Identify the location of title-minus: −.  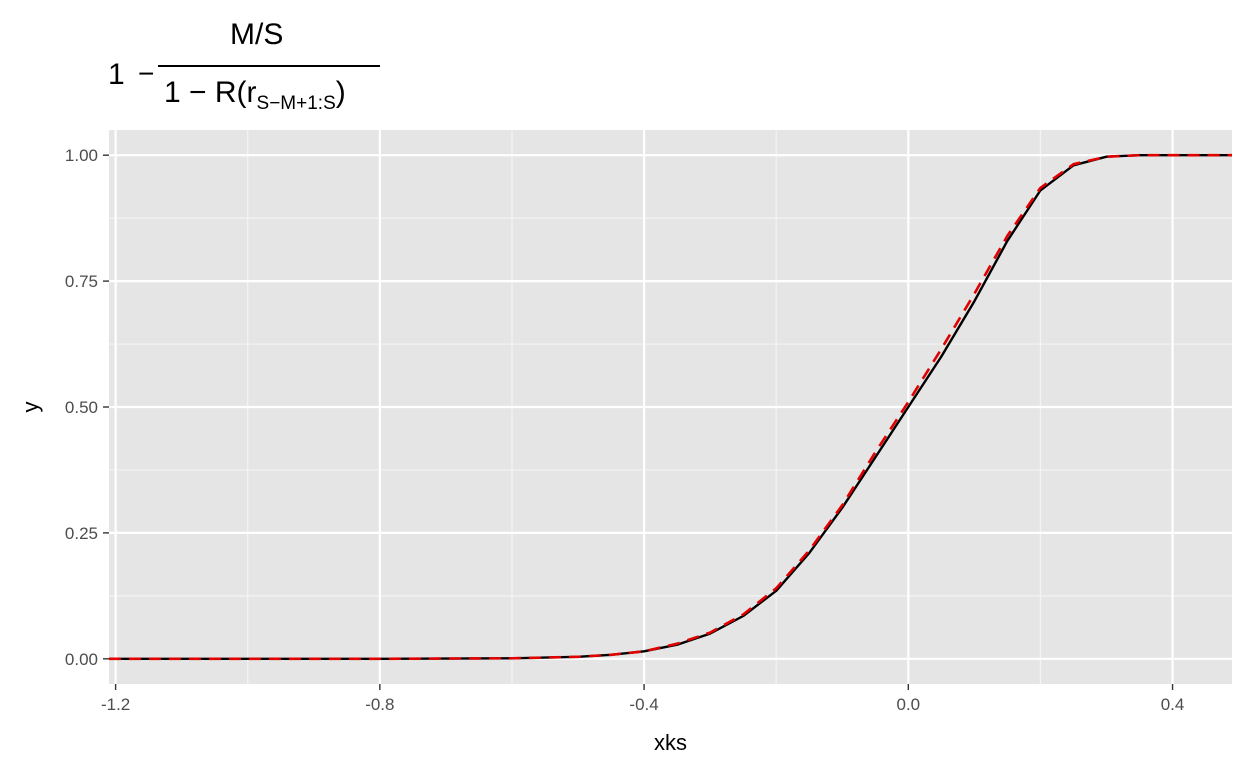
(146, 73).